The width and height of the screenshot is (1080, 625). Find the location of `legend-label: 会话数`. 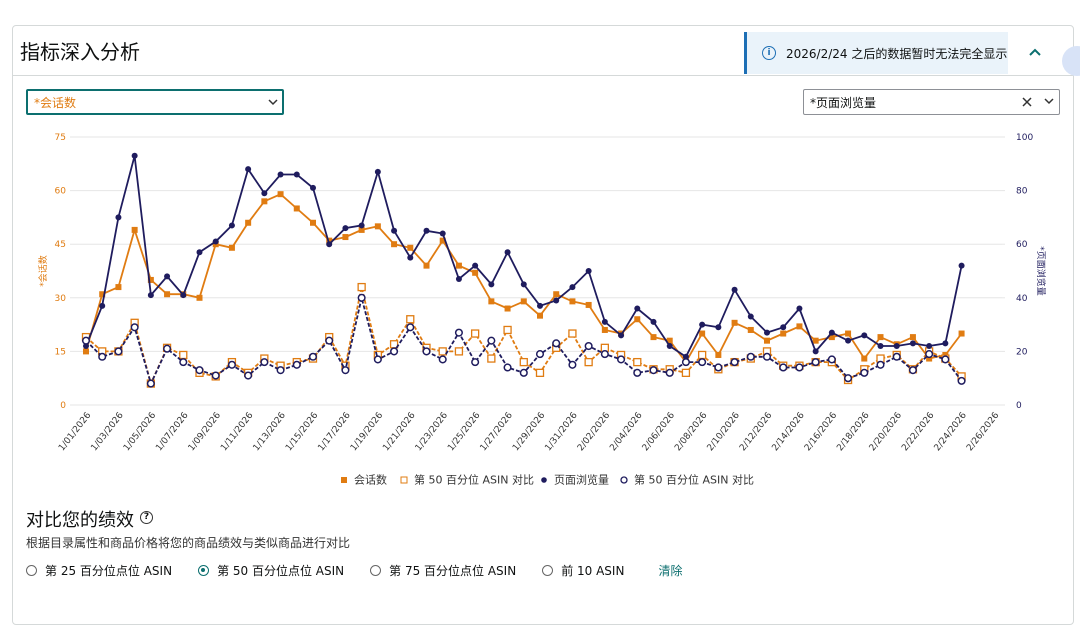

legend-label: 会话数 is located at coordinates (370, 480).